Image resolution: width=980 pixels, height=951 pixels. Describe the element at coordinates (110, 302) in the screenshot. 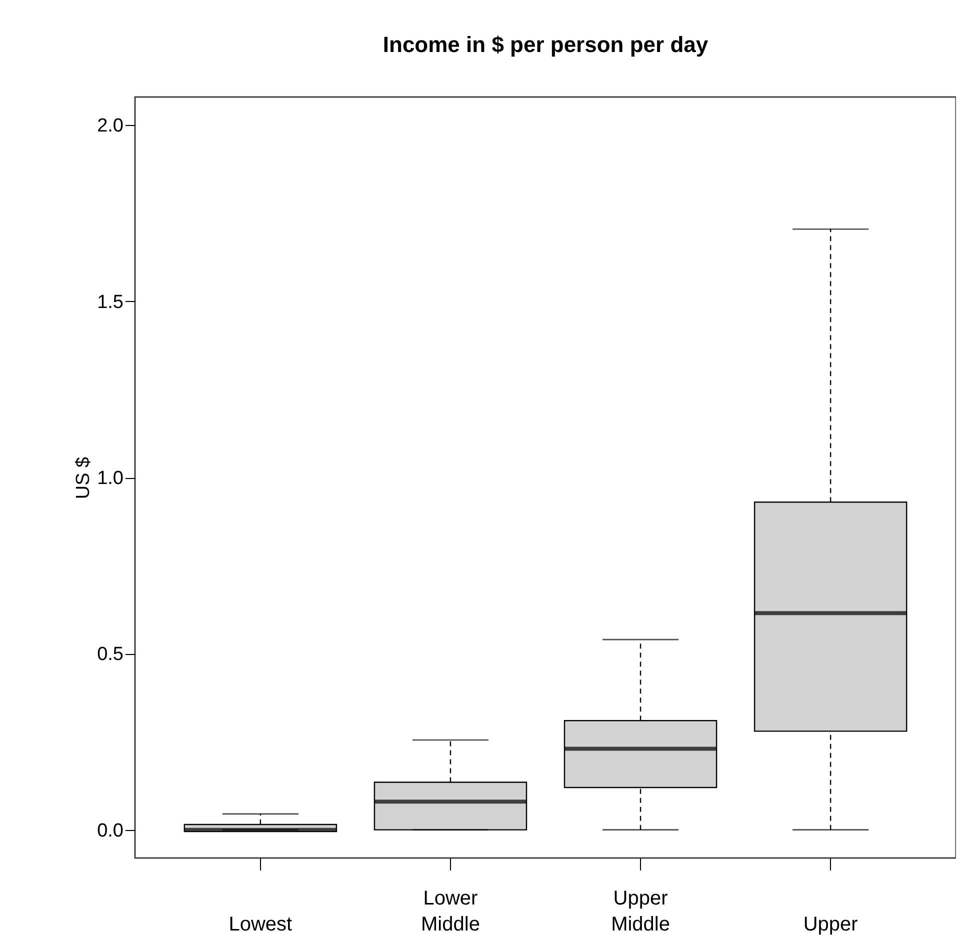

I see `y-tick-label: 1.5` at that location.